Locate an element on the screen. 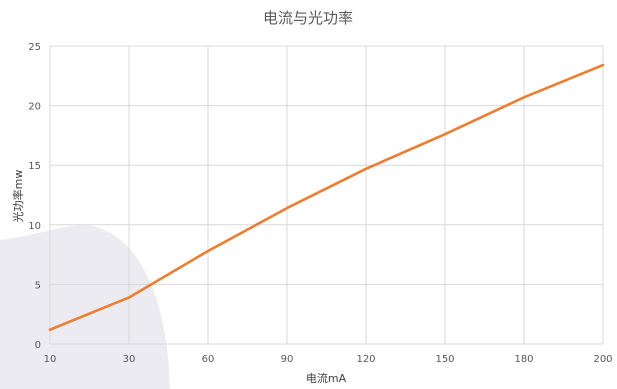 The height and width of the screenshot is (389, 617). y-axis-label: 光功率mw is located at coordinates (18, 196).